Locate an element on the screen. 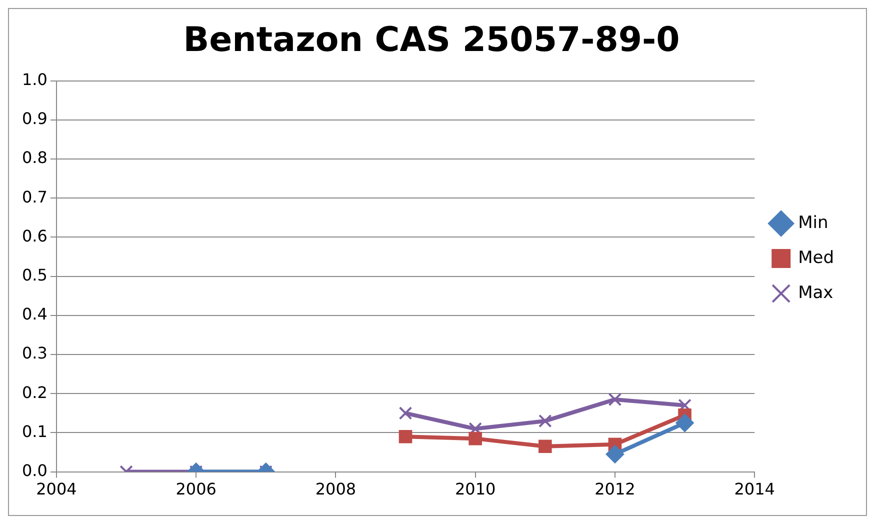  y-tick-label: 0.7 is located at coordinates (35, 196).